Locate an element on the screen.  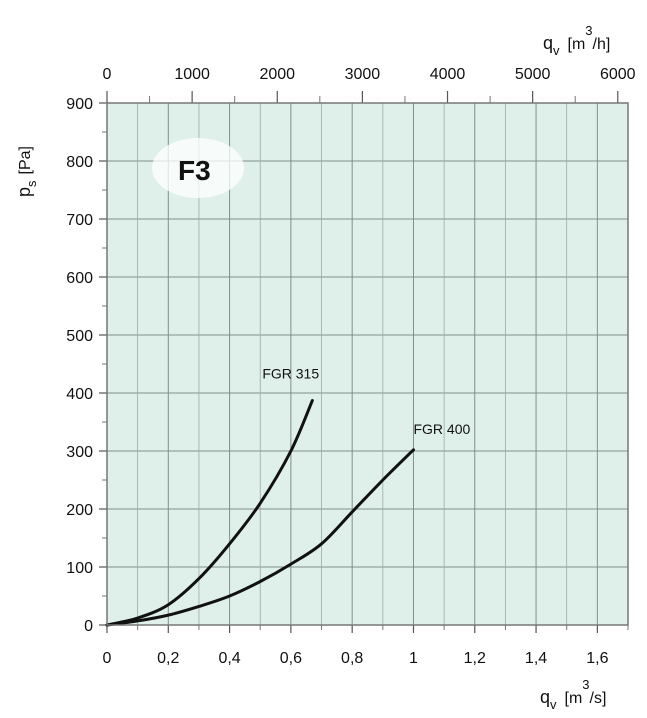
y-tick-label: 800 is located at coordinates (79, 162).